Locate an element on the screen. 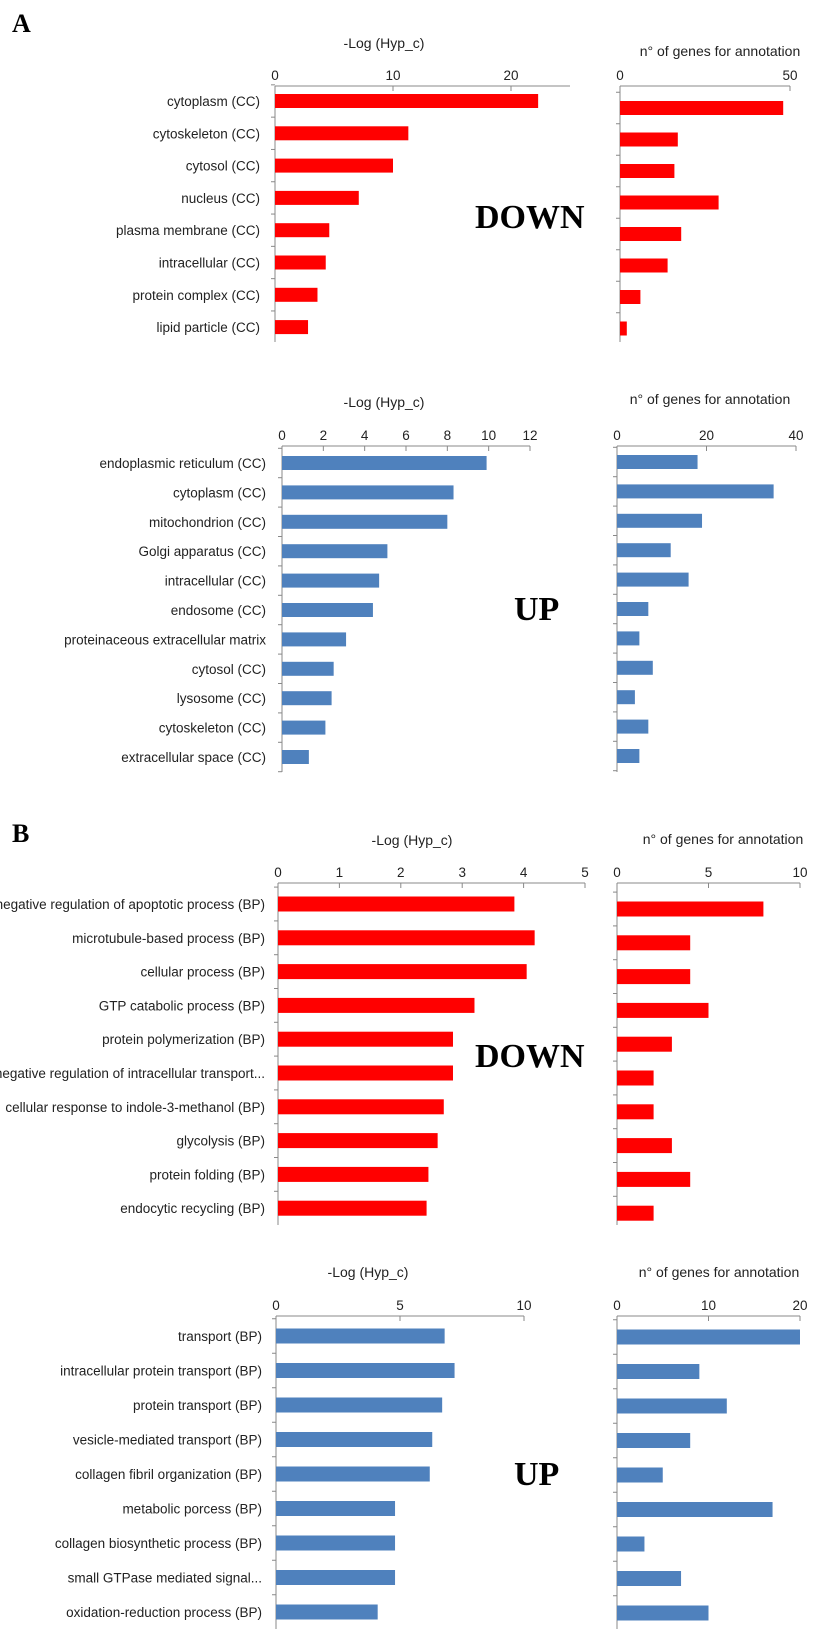 The height and width of the screenshot is (1629, 816). x-tick-label: 50 is located at coordinates (789, 75).